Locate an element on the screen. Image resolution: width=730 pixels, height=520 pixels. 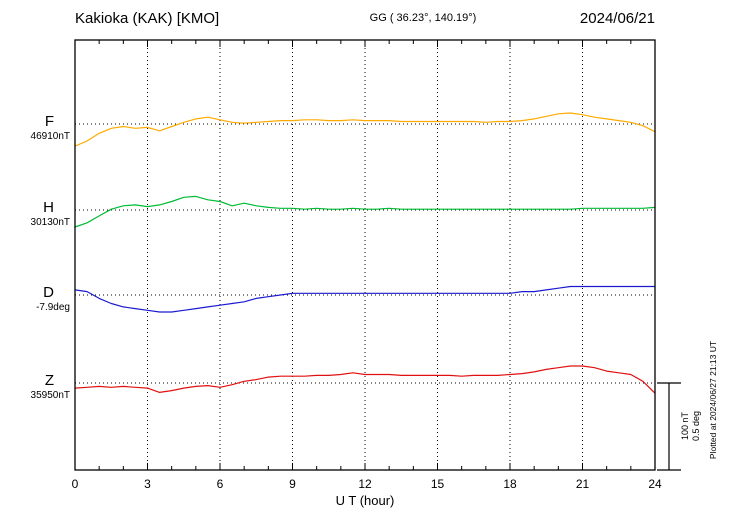
trace-letter-F: F is located at coordinates (49, 121).